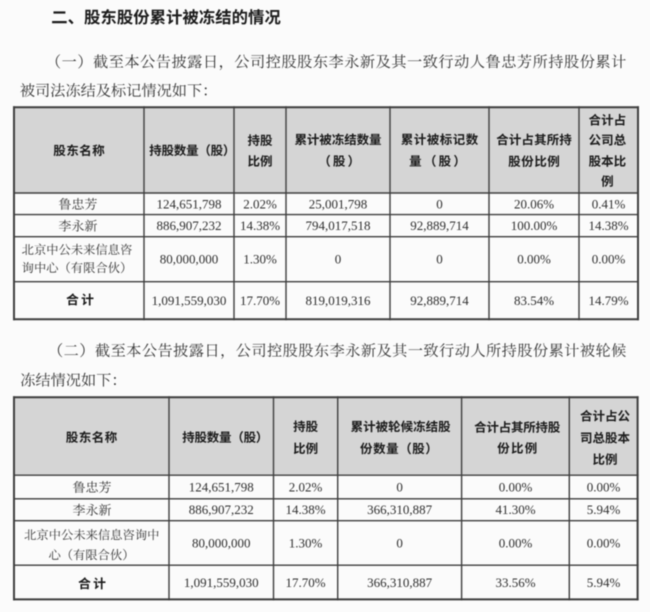 This screenshot has height=612, width=650. I want to click on svg-text: 41.30%, so click(515, 509).